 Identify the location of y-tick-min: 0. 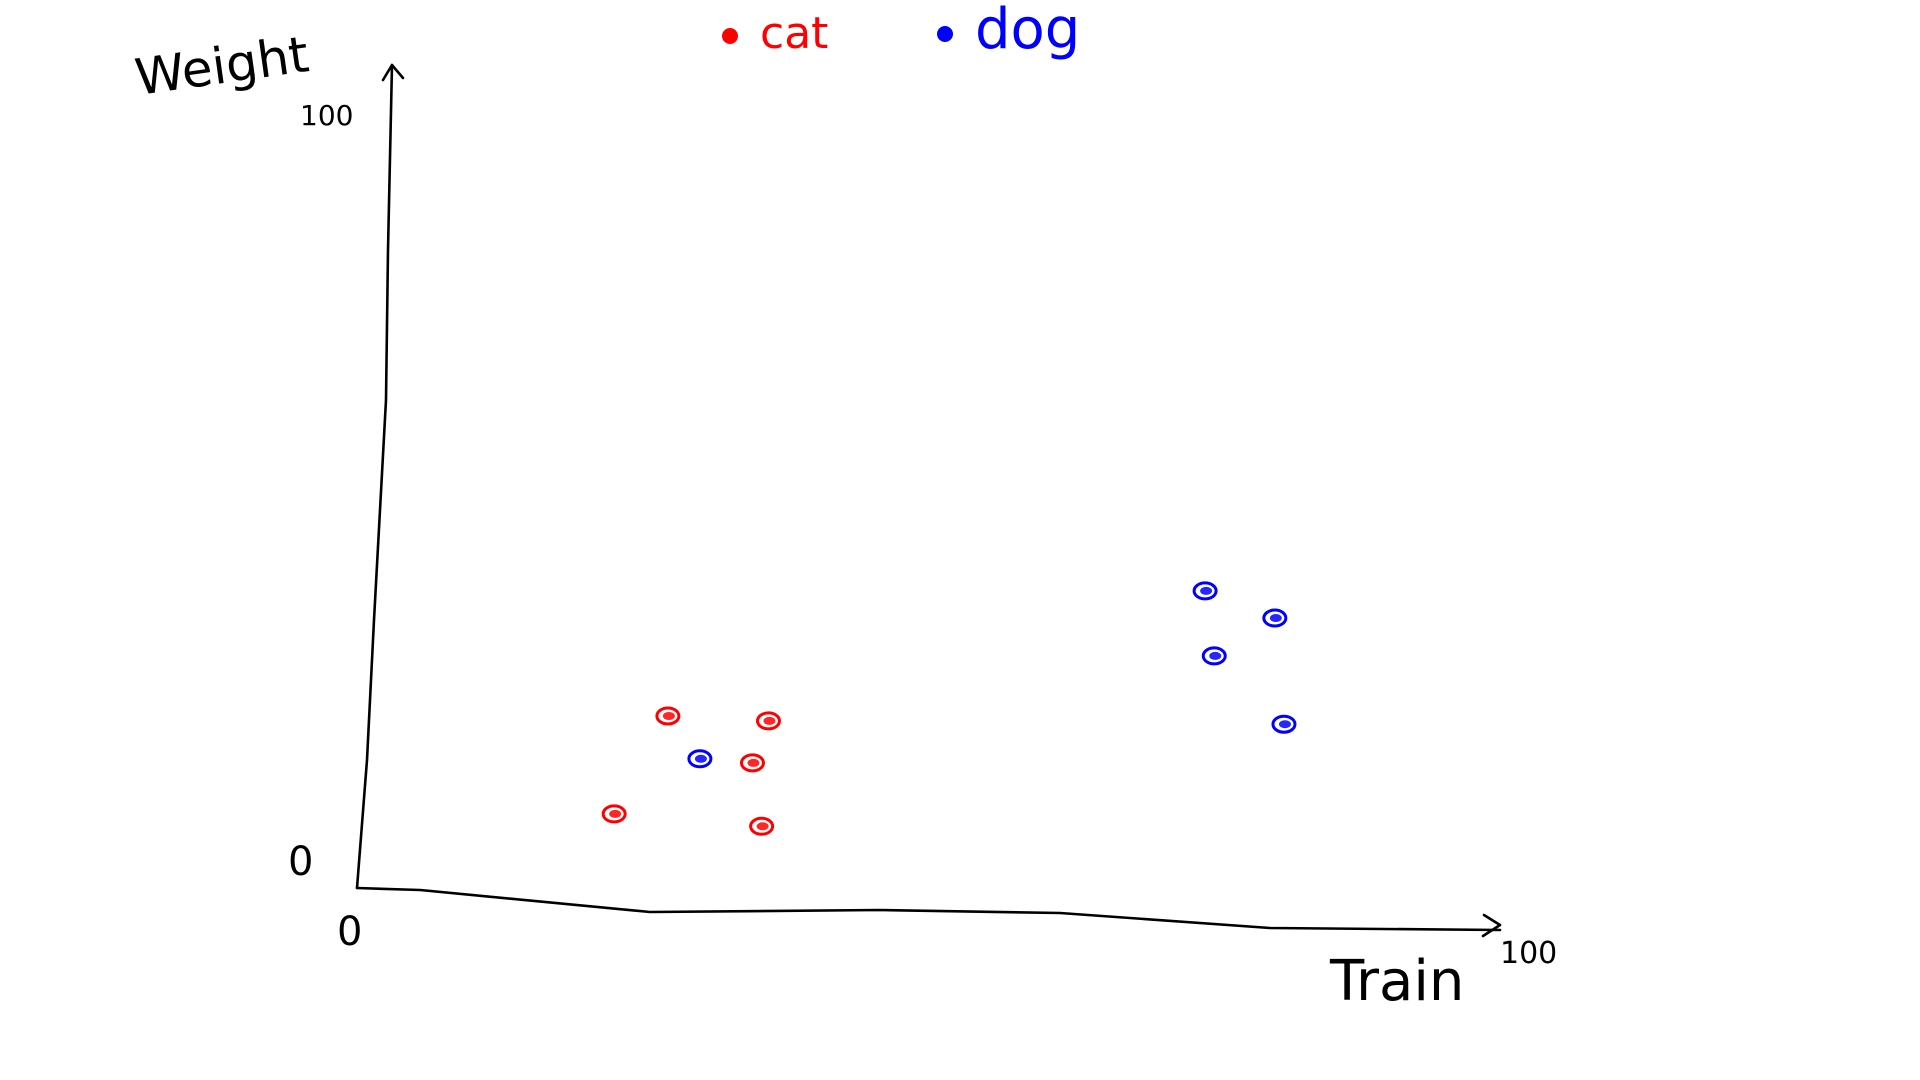
(300, 862).